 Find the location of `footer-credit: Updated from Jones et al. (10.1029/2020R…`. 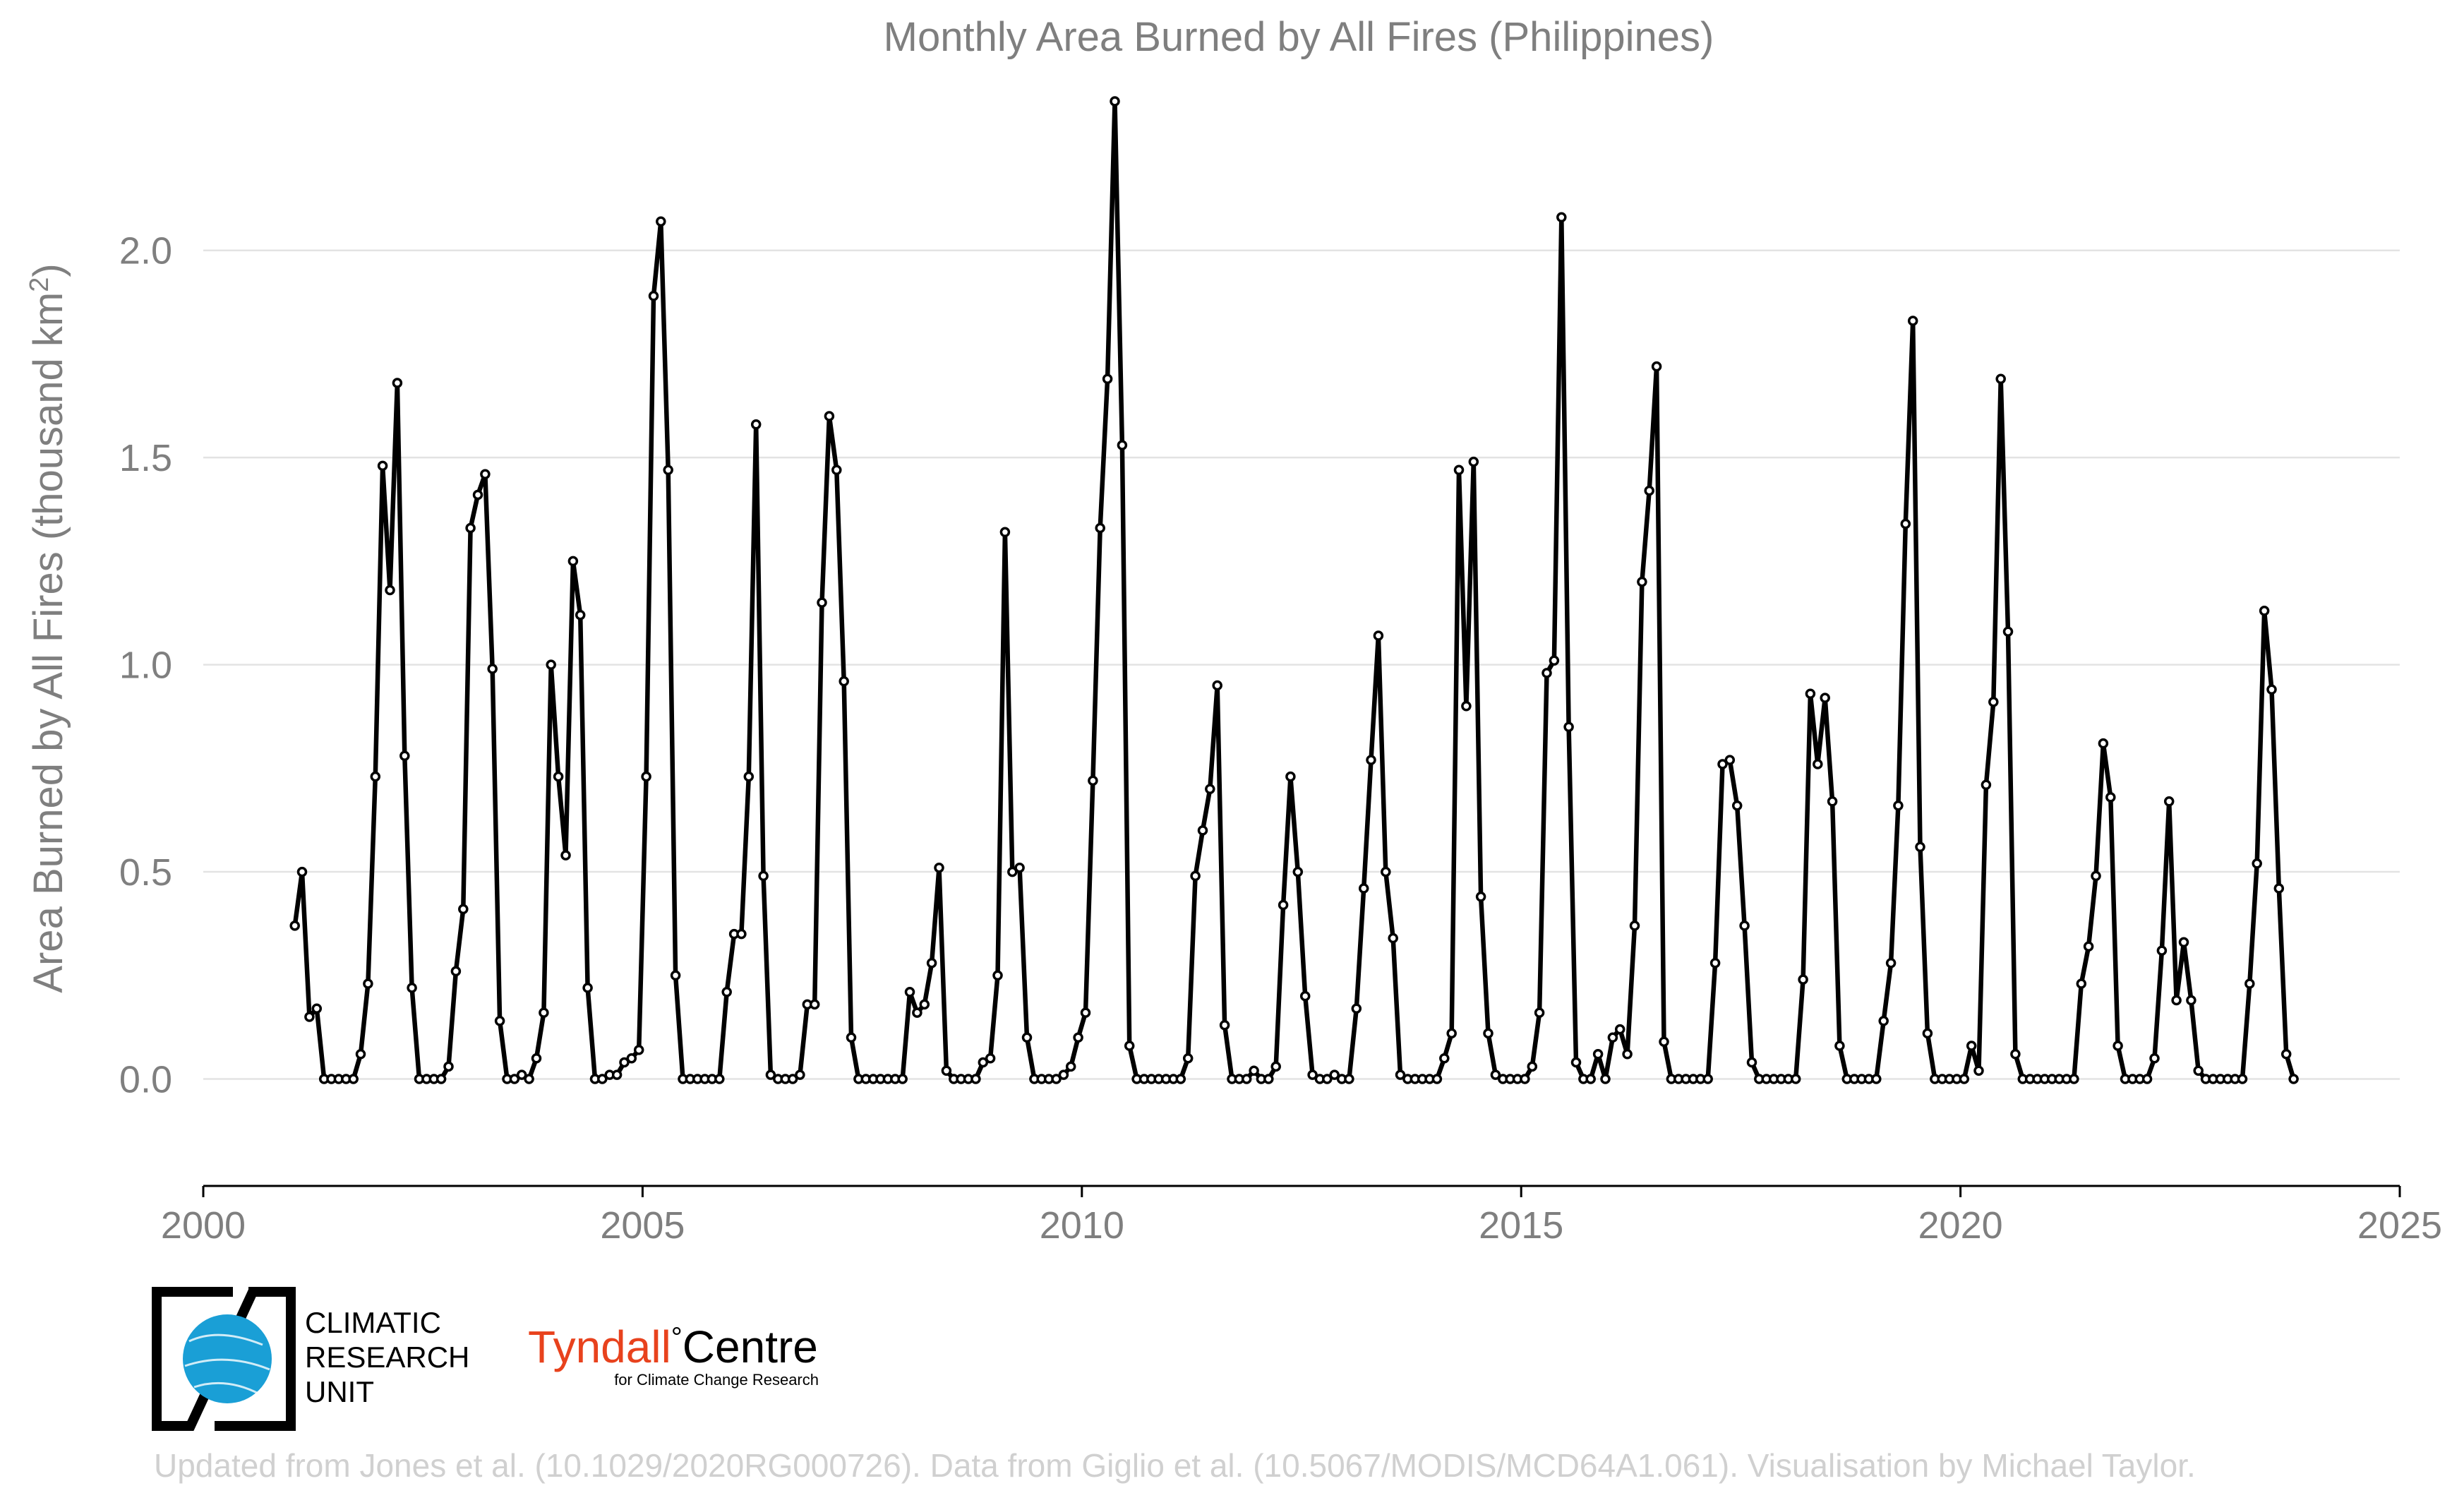

footer-credit: Updated from Jones et al. (10.1029/2020R… is located at coordinates (1175, 1465).